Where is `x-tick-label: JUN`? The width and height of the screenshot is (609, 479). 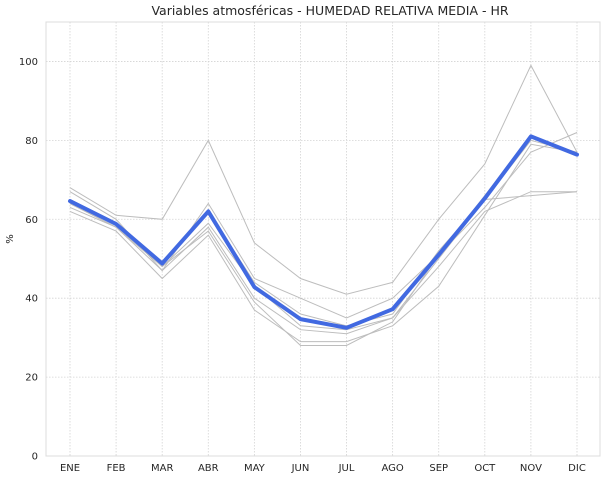
x-tick-label: JUN is located at coordinates (300, 468).